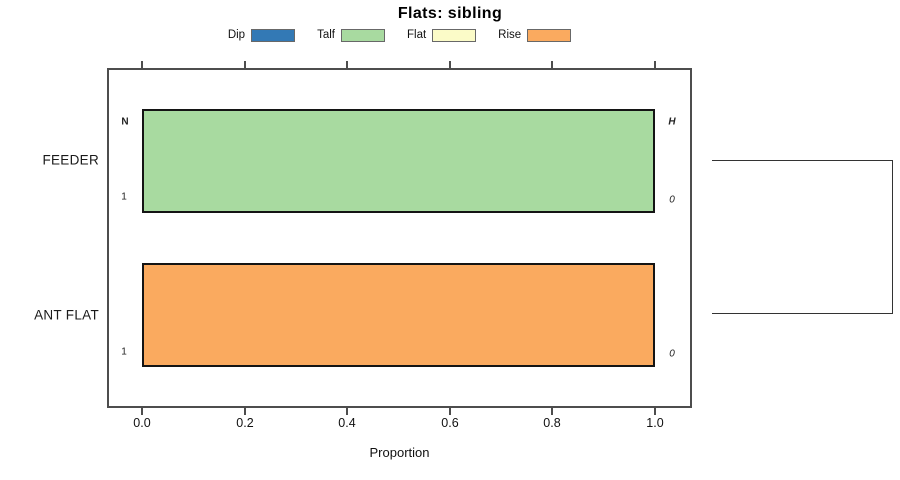 The width and height of the screenshot is (900, 480). What do you see at coordinates (236, 35) in the screenshot?
I see `legend-label-dip: Dip` at bounding box center [236, 35].